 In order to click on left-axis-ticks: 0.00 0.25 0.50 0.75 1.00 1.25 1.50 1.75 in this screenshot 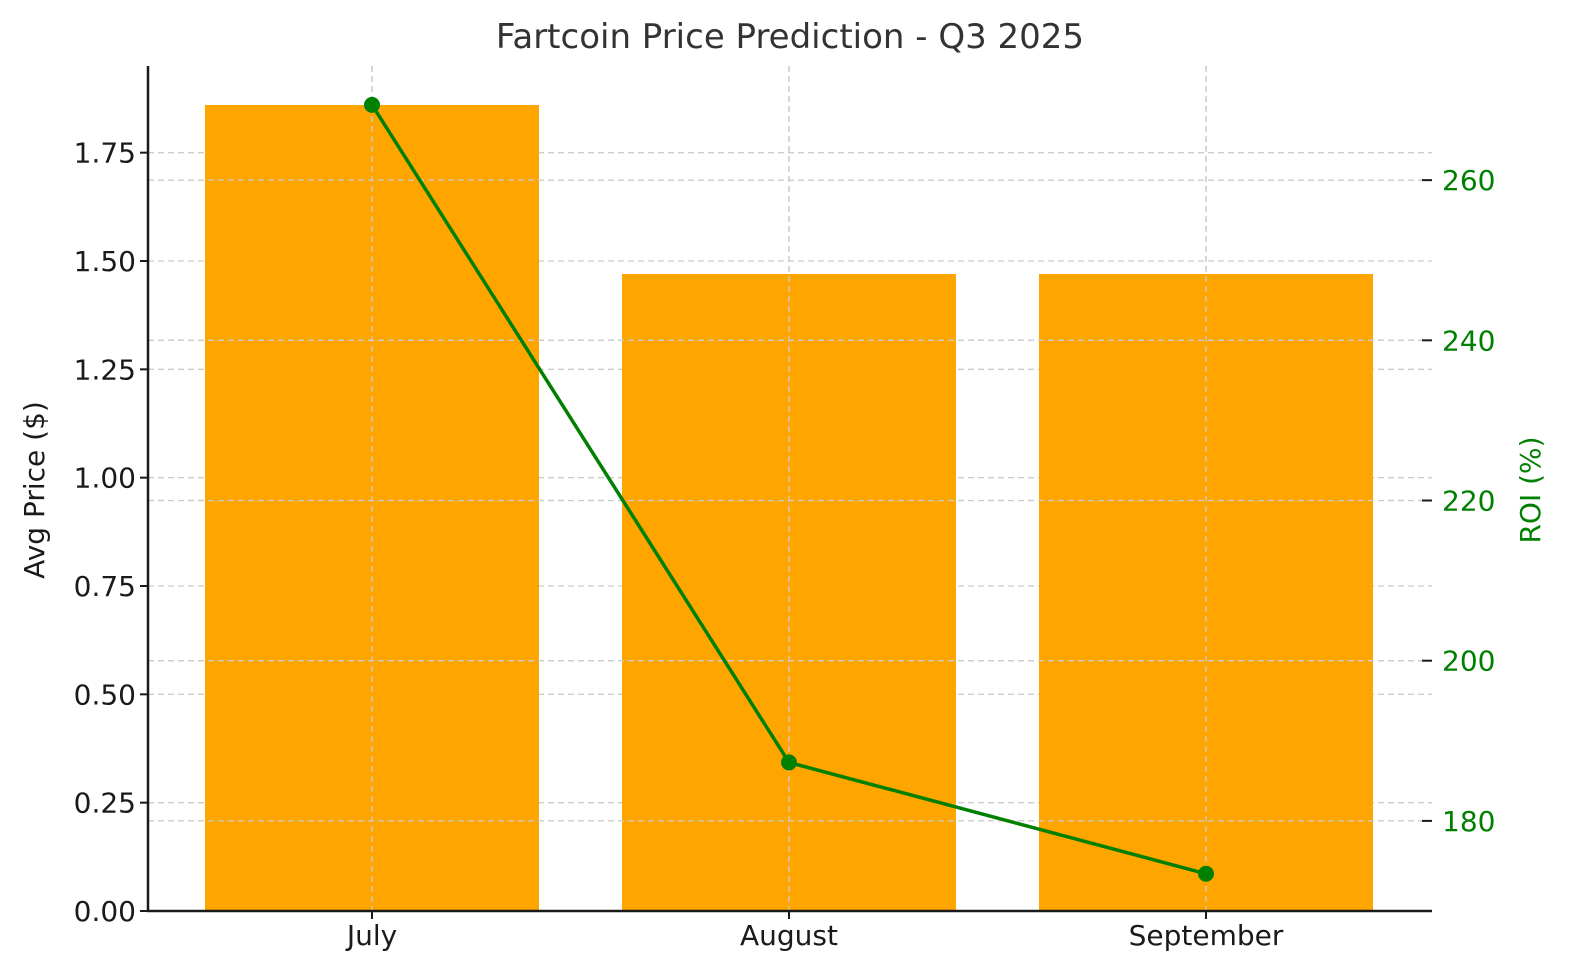, I will do `click(111, 532)`.